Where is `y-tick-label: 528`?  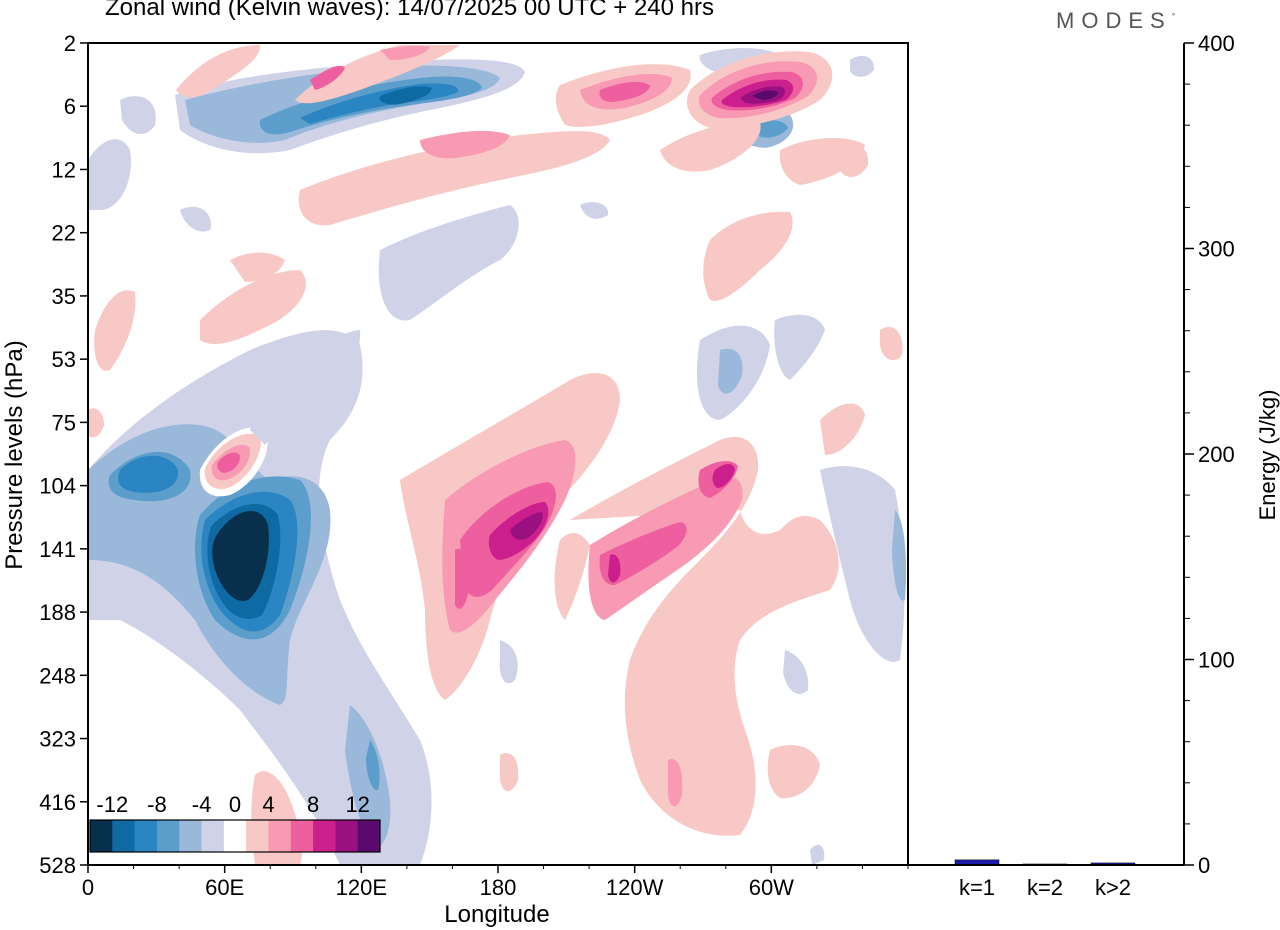
y-tick-label: 528 is located at coordinates (57, 865).